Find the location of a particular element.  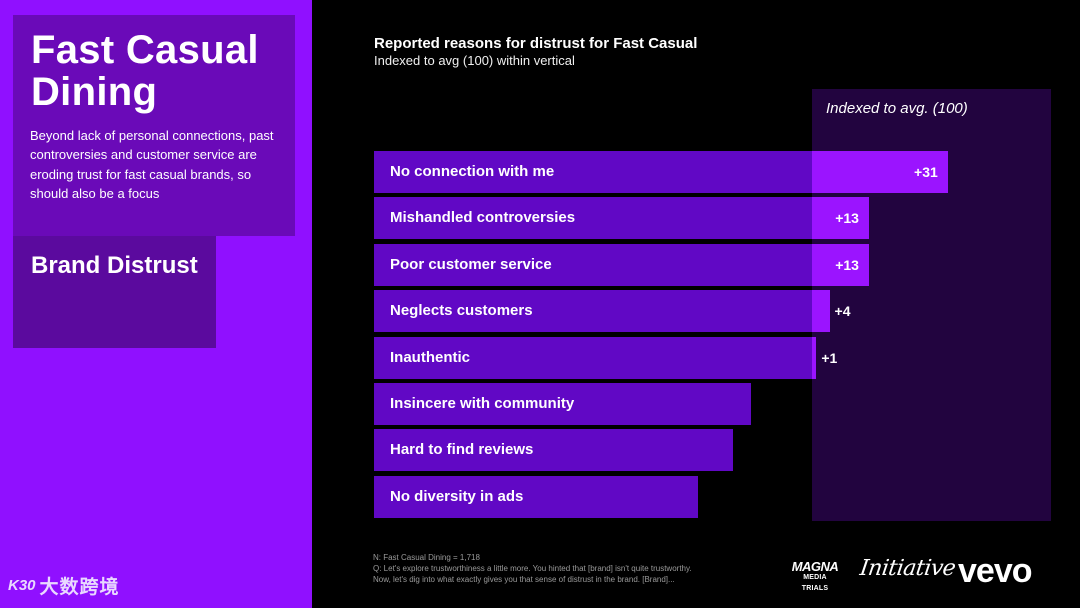

chart-subtitle: Indexed to avg (100) within vertical is located at coordinates (474, 60).